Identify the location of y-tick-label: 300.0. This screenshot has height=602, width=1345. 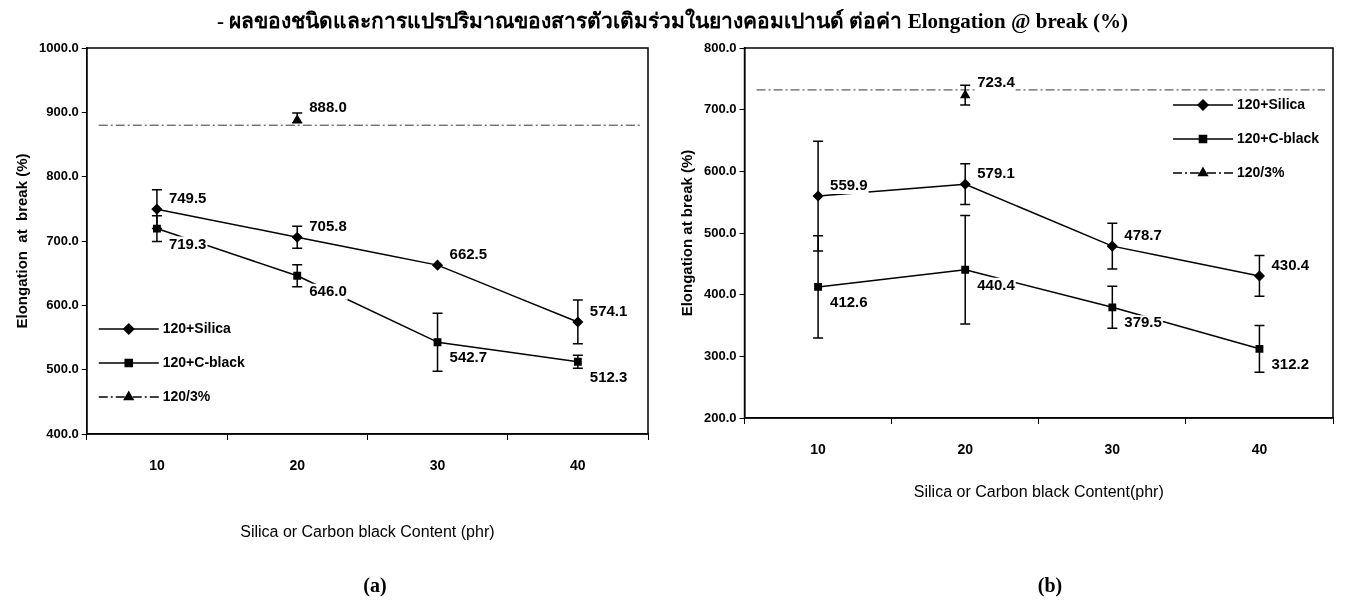
(720, 355).